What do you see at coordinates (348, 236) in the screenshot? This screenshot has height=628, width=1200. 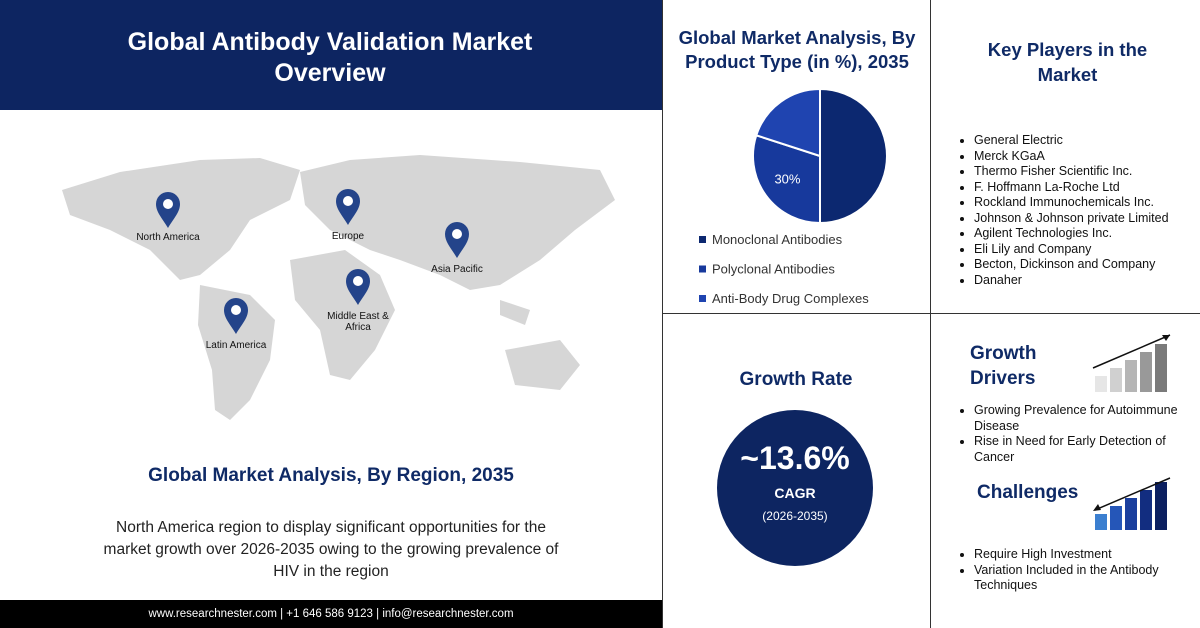 I see `region-label: Europe` at bounding box center [348, 236].